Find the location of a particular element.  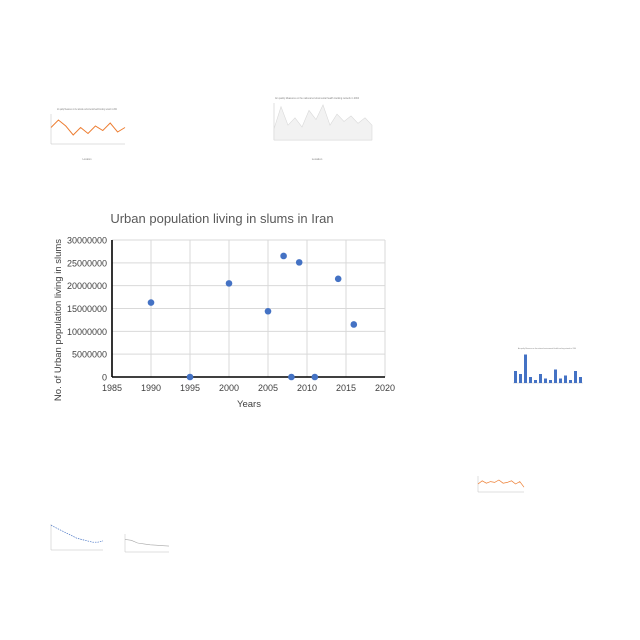

grid-lines is located at coordinates (248, 308).